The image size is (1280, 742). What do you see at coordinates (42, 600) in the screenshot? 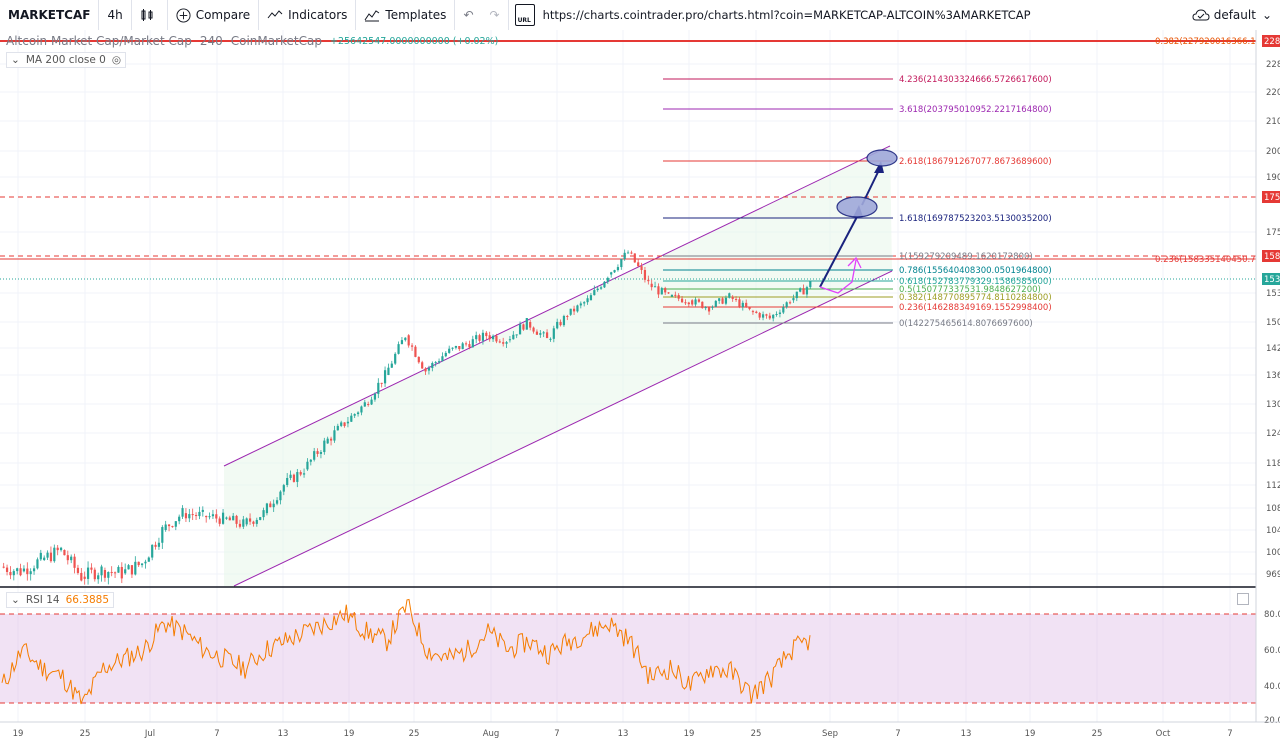
I see `rsi-label: RSI 14` at bounding box center [42, 600].